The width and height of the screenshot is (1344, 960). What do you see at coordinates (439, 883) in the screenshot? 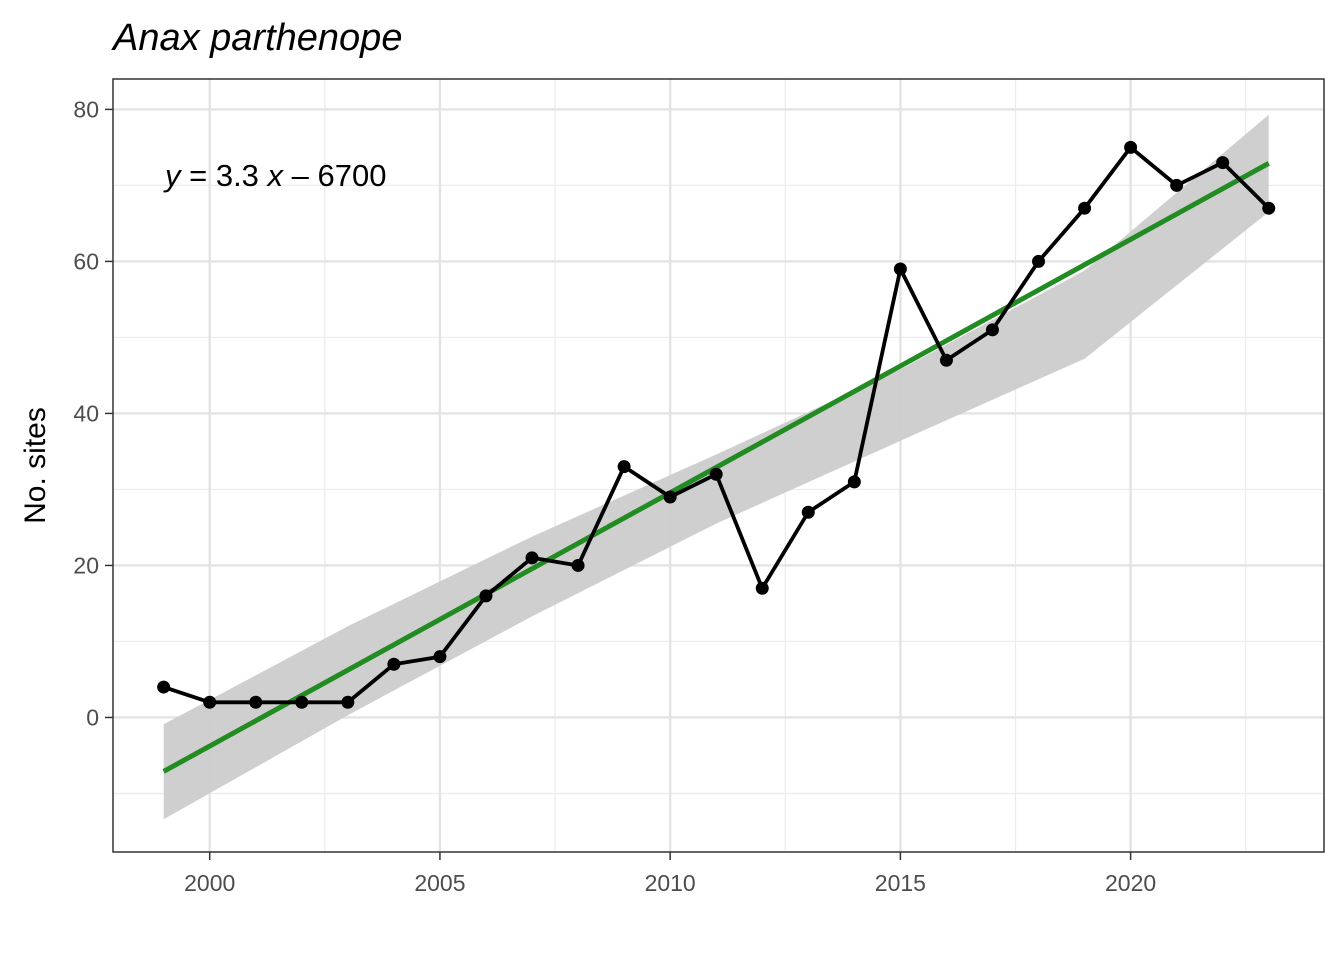
I see `x-tick-label: 2005` at bounding box center [439, 883].